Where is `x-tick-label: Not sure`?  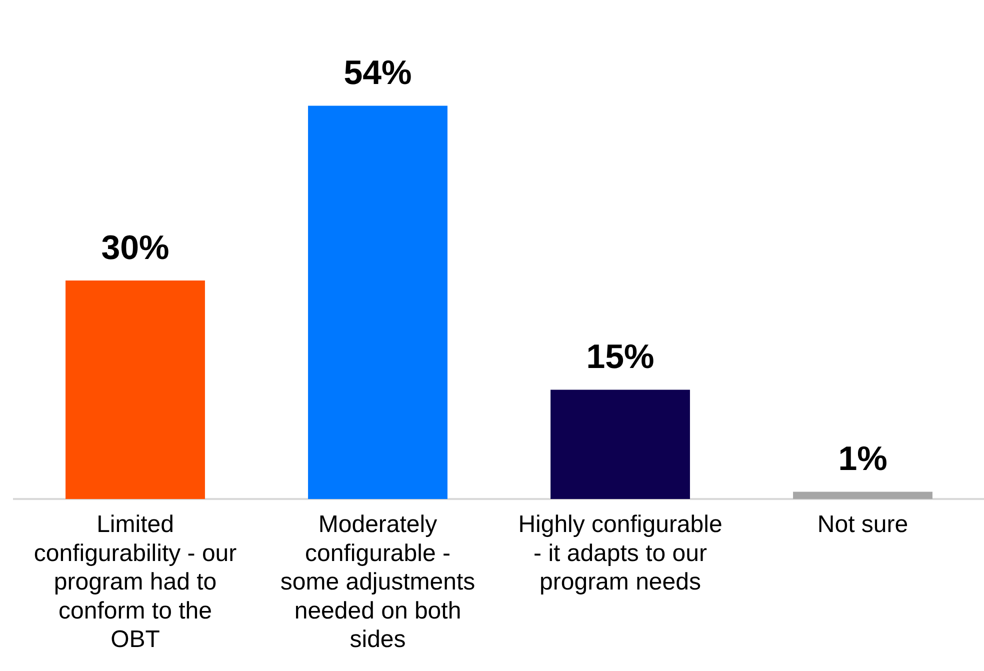
x-tick-label: Not sure is located at coordinates (862, 524).